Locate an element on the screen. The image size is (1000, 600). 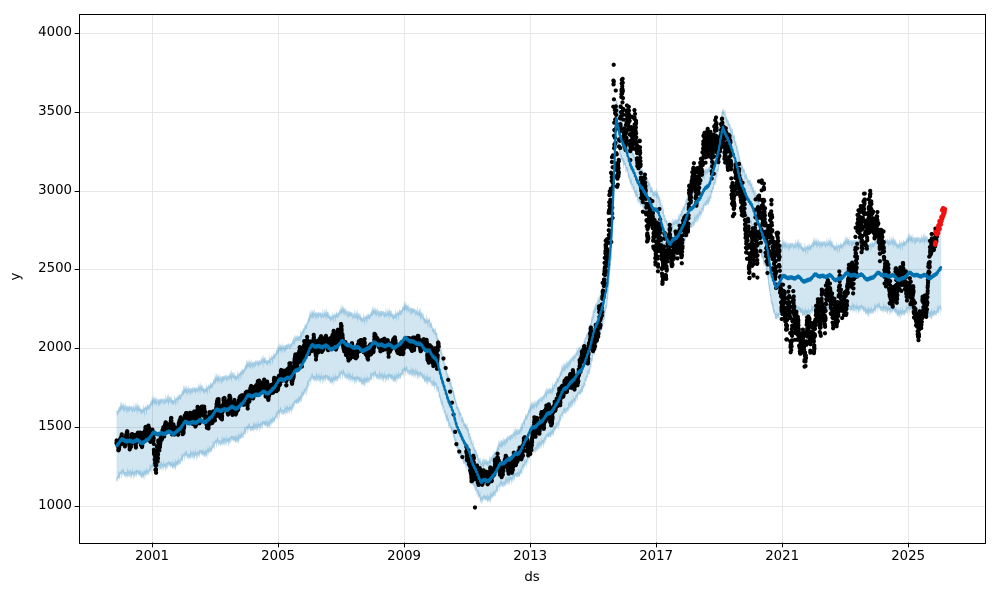
y-tick-label: 2500 is located at coordinates (55, 269).